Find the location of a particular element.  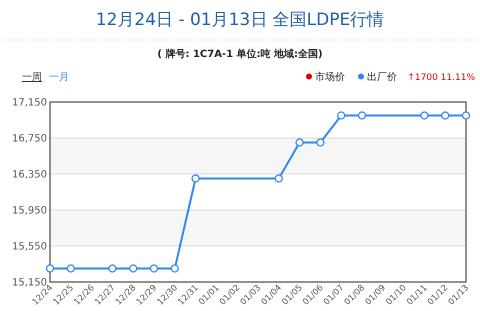

y-tick-label: 15,950 is located at coordinates (29, 211).